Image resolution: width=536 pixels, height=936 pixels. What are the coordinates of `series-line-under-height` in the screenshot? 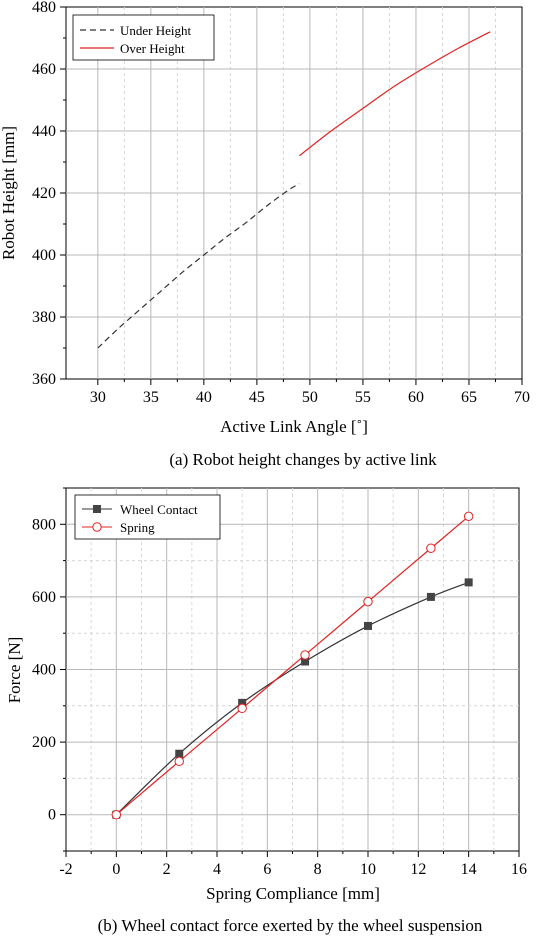 It's located at (198, 266).